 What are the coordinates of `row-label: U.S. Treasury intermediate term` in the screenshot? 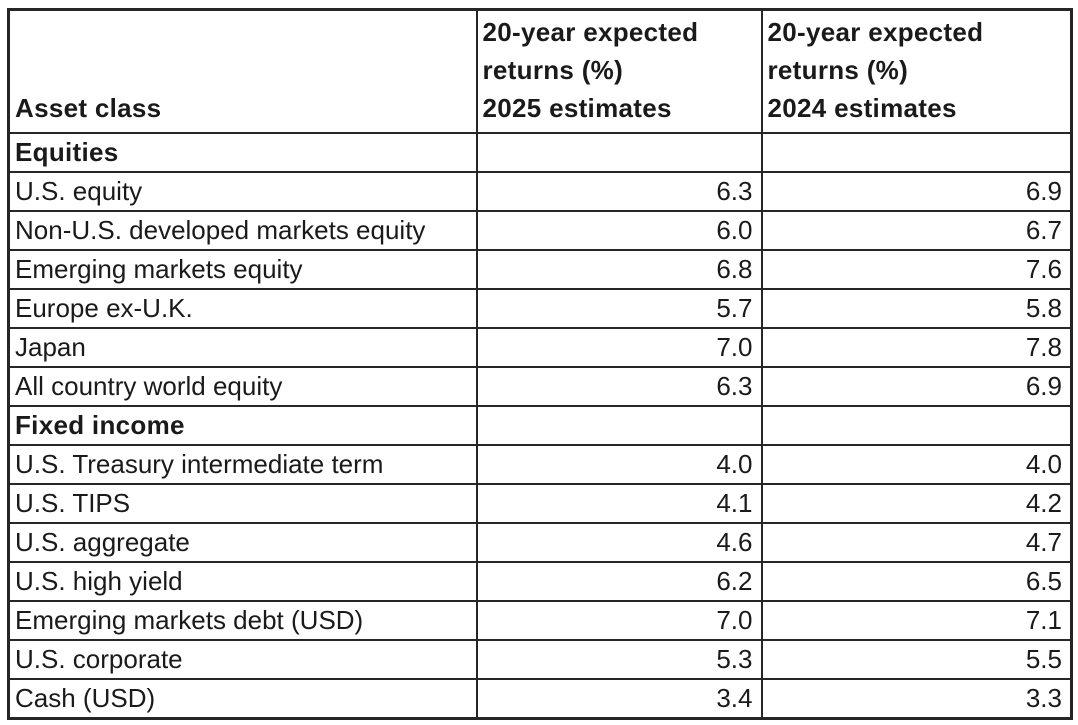 It's located at (242, 465).